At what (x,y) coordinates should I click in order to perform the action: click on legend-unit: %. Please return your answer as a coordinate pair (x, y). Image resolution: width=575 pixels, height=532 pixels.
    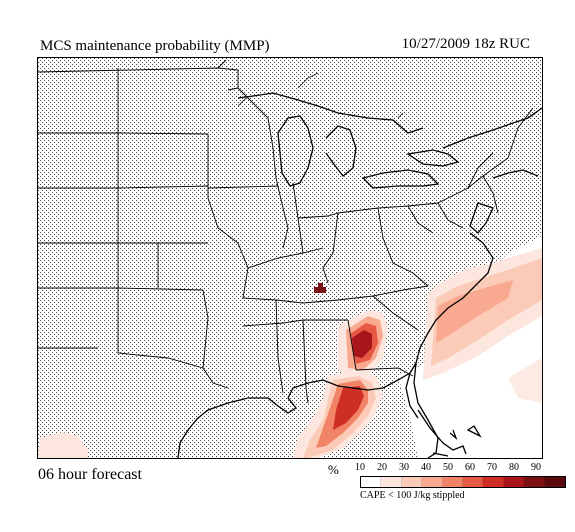
    Looking at the image, I should click on (333, 469).